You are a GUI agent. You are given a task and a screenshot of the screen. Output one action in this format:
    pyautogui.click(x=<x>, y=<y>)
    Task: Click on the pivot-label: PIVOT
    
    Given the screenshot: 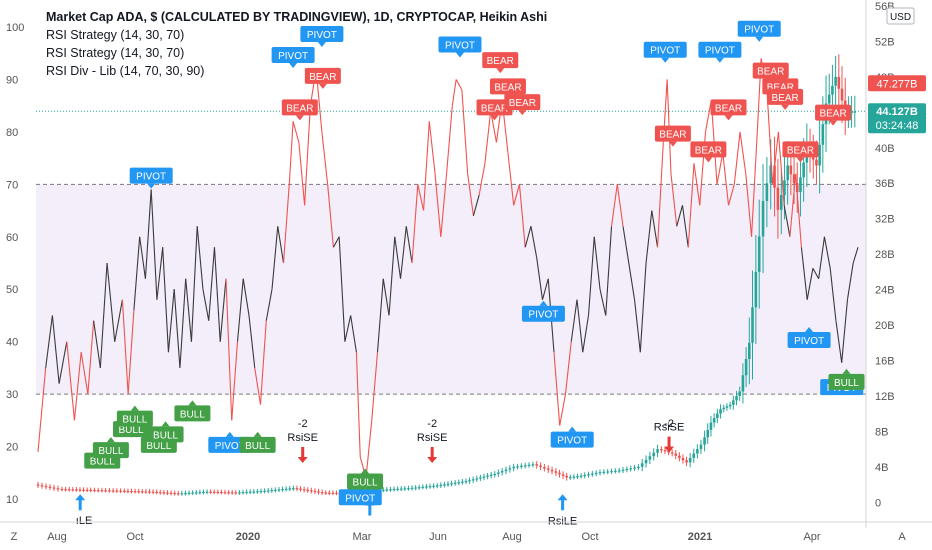 What is the action you would take?
    pyautogui.click(x=665, y=52)
    